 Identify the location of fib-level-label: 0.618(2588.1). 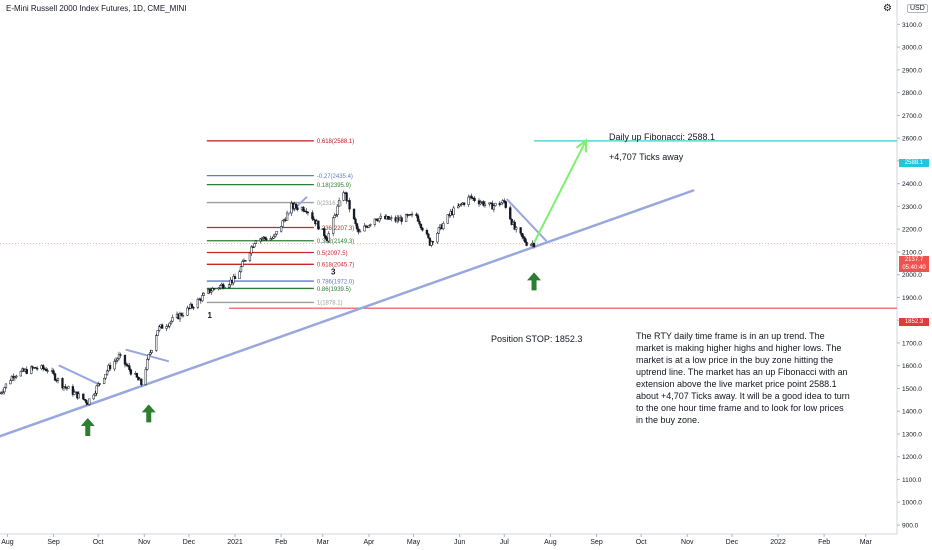
(335, 142).